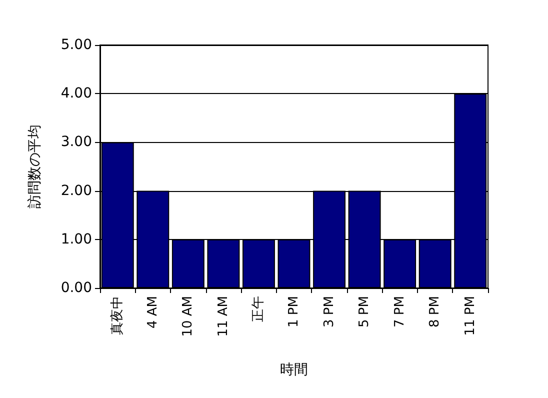  Describe the element at coordinates (329, 312) in the screenshot. I see `x-tick-label: 3 PM` at that location.